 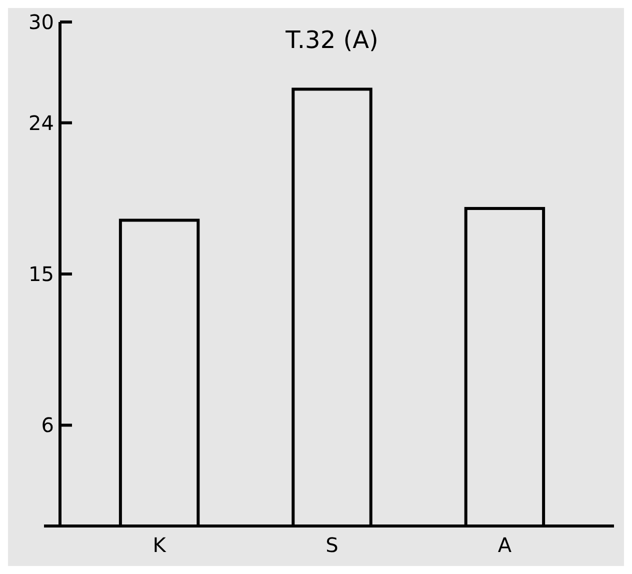 I want to click on chart-title: T.32 (A), so click(x=331, y=40).